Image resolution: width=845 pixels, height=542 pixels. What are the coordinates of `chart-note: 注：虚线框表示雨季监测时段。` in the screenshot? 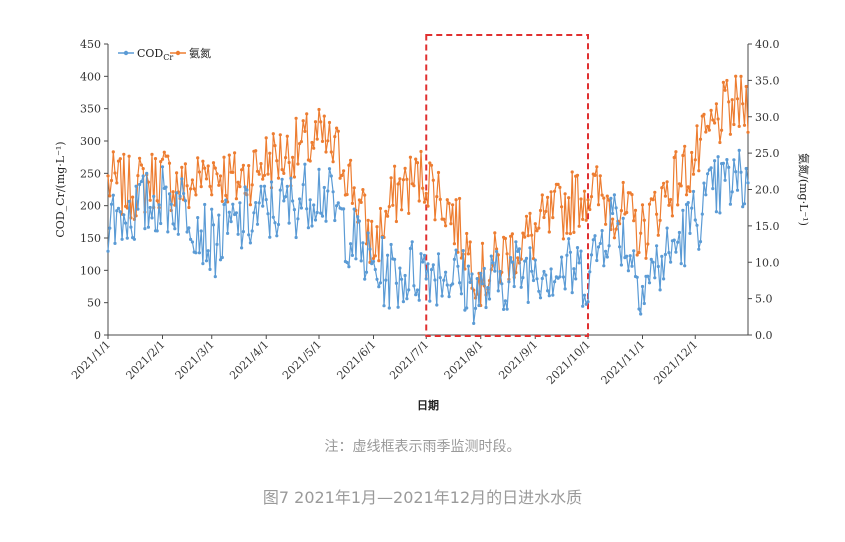 It's located at (422, 447).